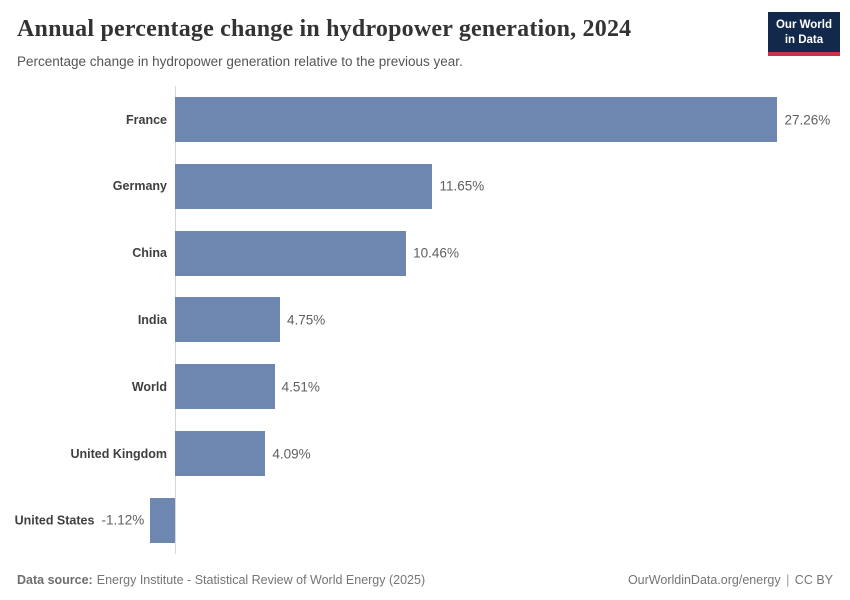 The height and width of the screenshot is (600, 850). I want to click on category-label: France, so click(146, 119).